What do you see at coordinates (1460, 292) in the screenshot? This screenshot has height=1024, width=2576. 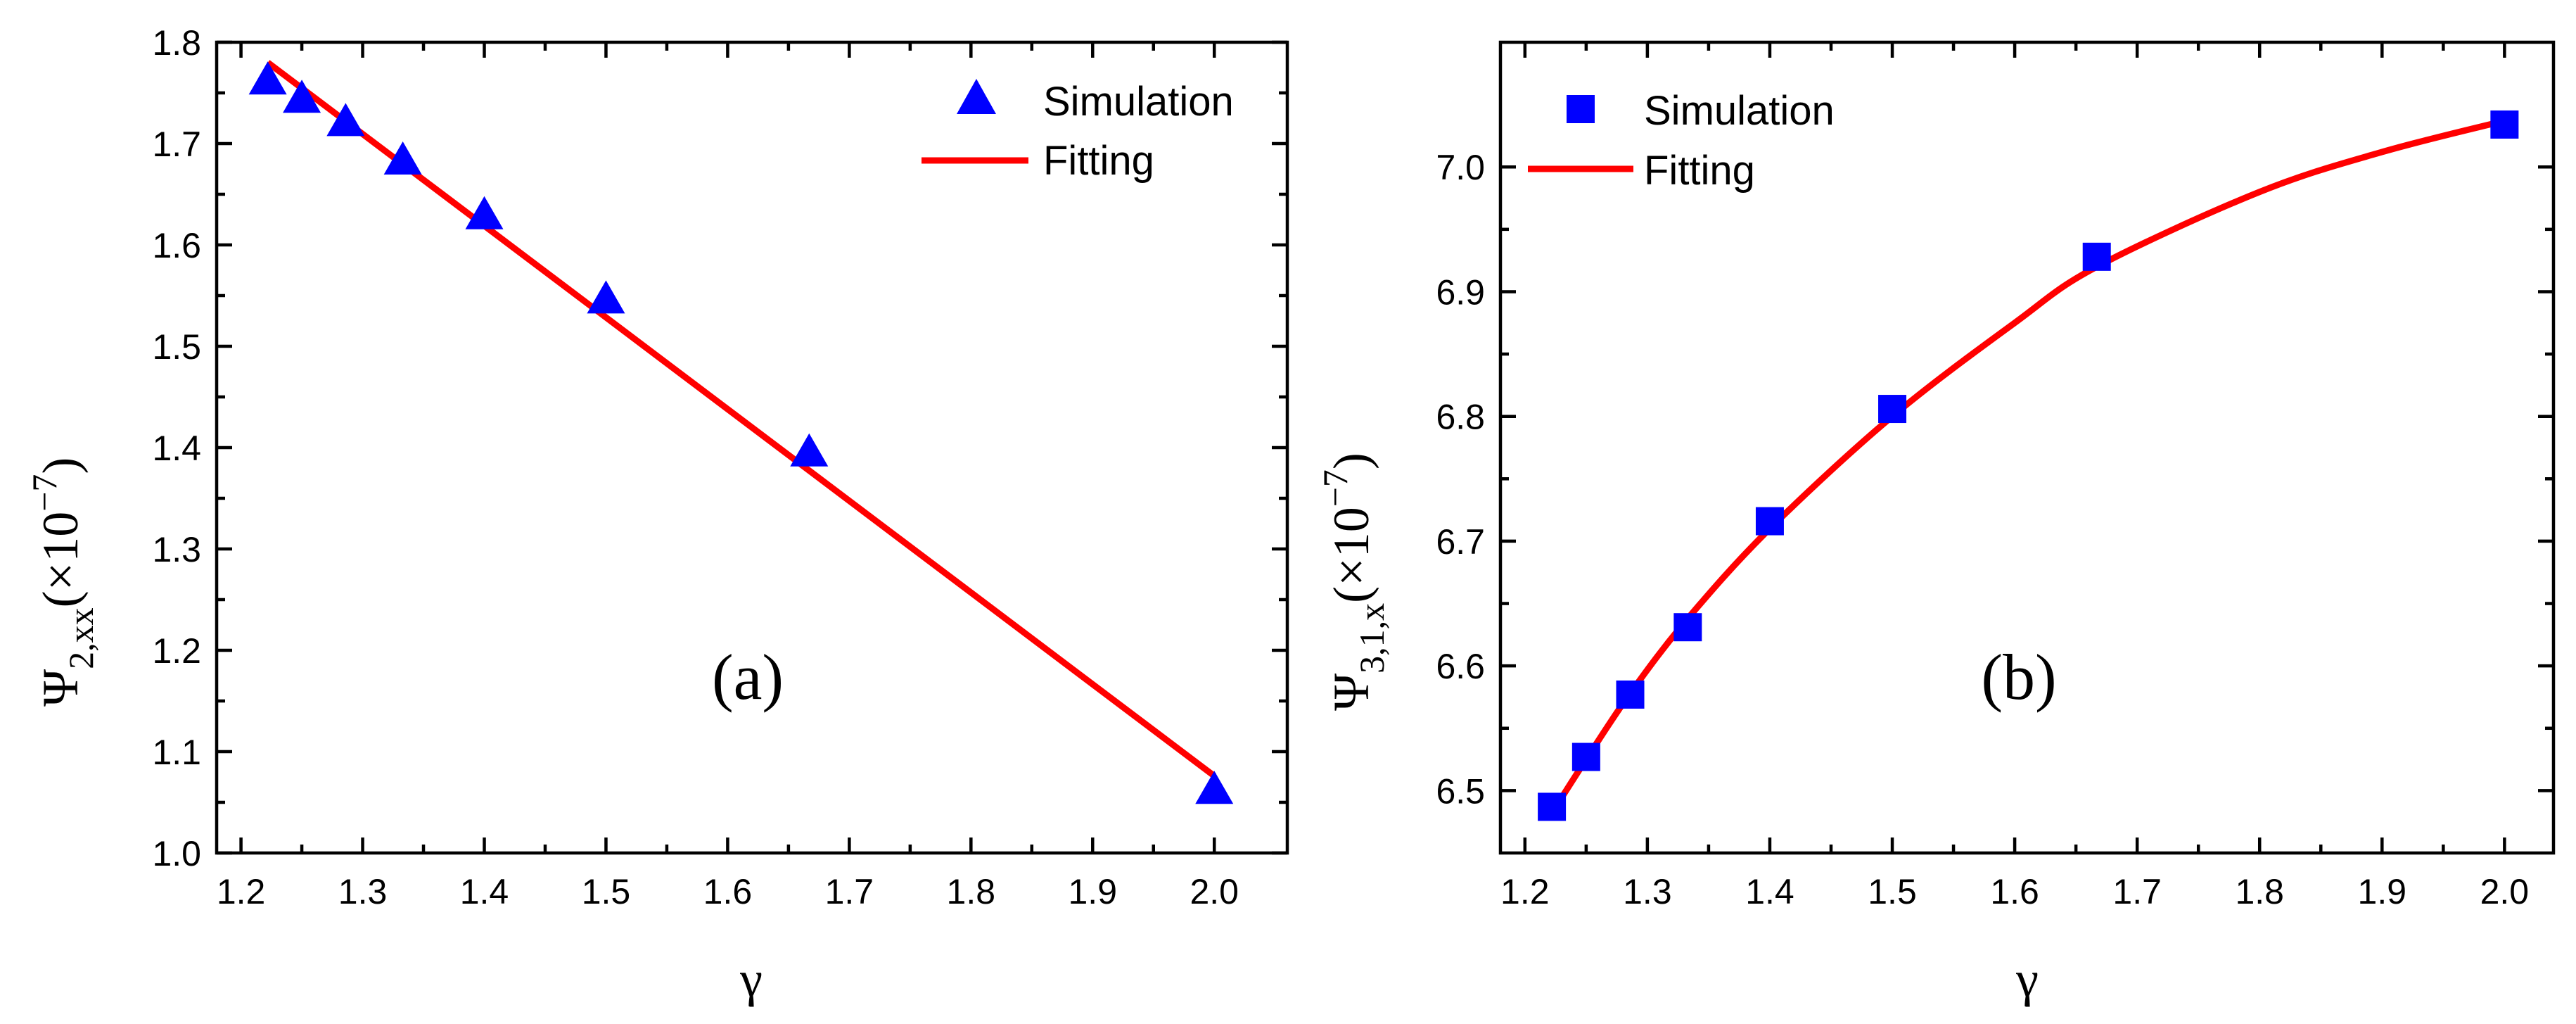 I see `y-tick-label: 6.9` at bounding box center [1460, 292].